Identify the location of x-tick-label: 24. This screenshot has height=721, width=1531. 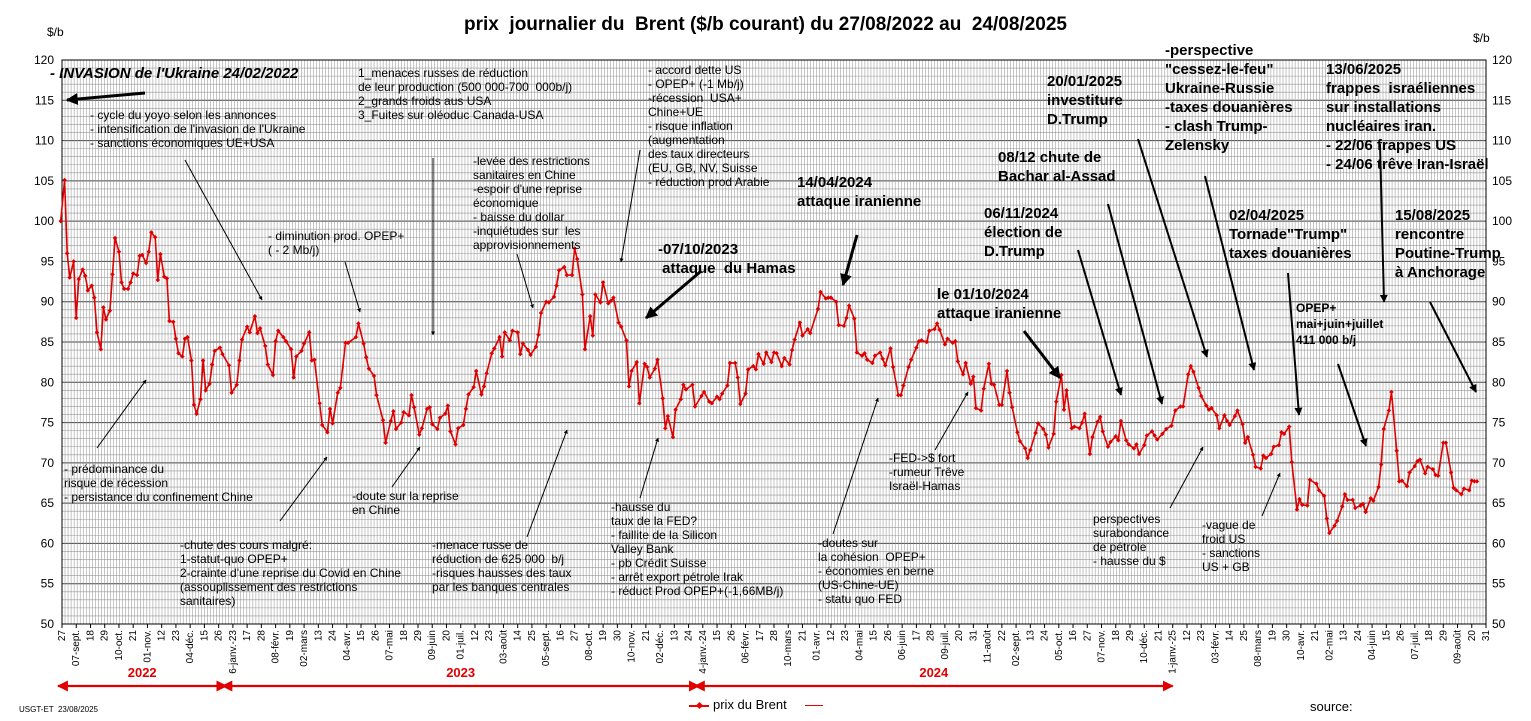
(1358, 636).